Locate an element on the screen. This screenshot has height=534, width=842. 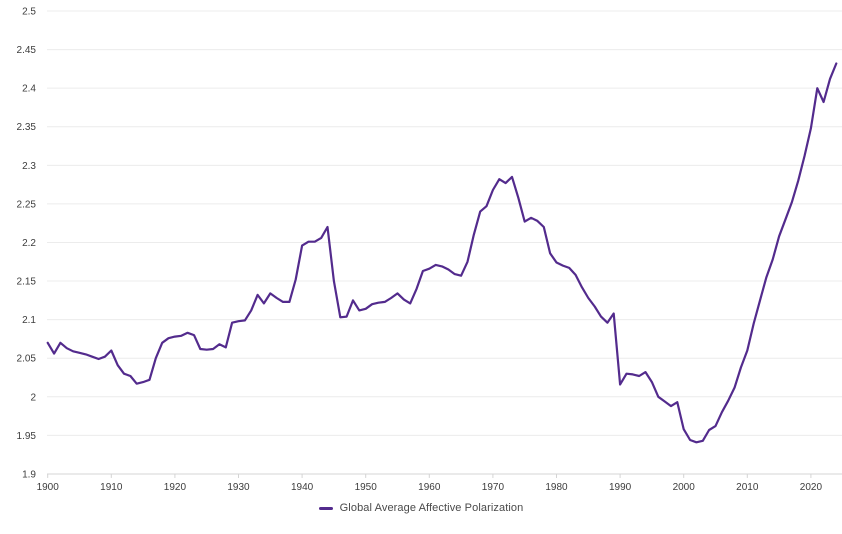
x-tick-label: 1910 is located at coordinates (111, 487).